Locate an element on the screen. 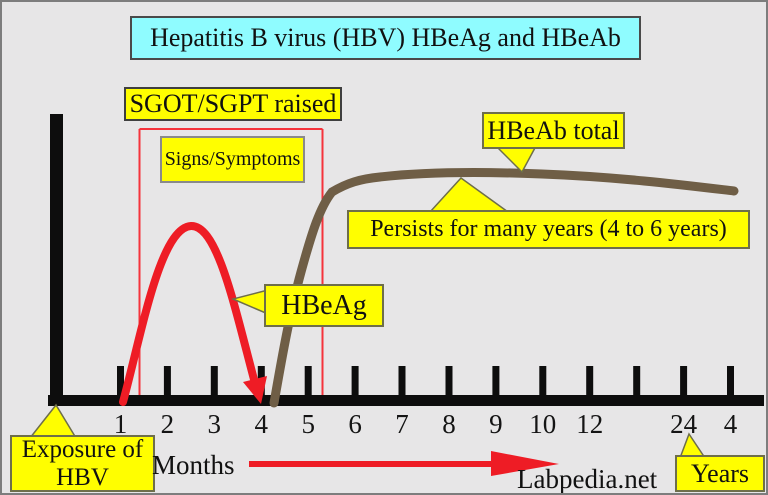  x-axis-tick-label: 2 is located at coordinates (168, 424).